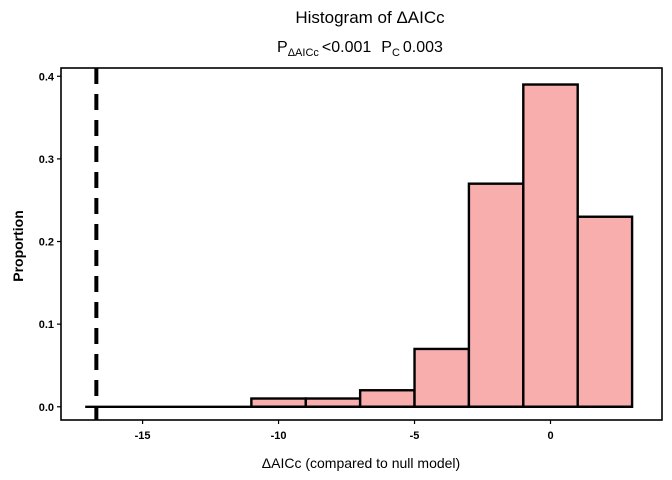 This screenshot has height=480, width=672. What do you see at coordinates (47, 77) in the screenshot?
I see `y-tick-label-4: 0.4` at bounding box center [47, 77].